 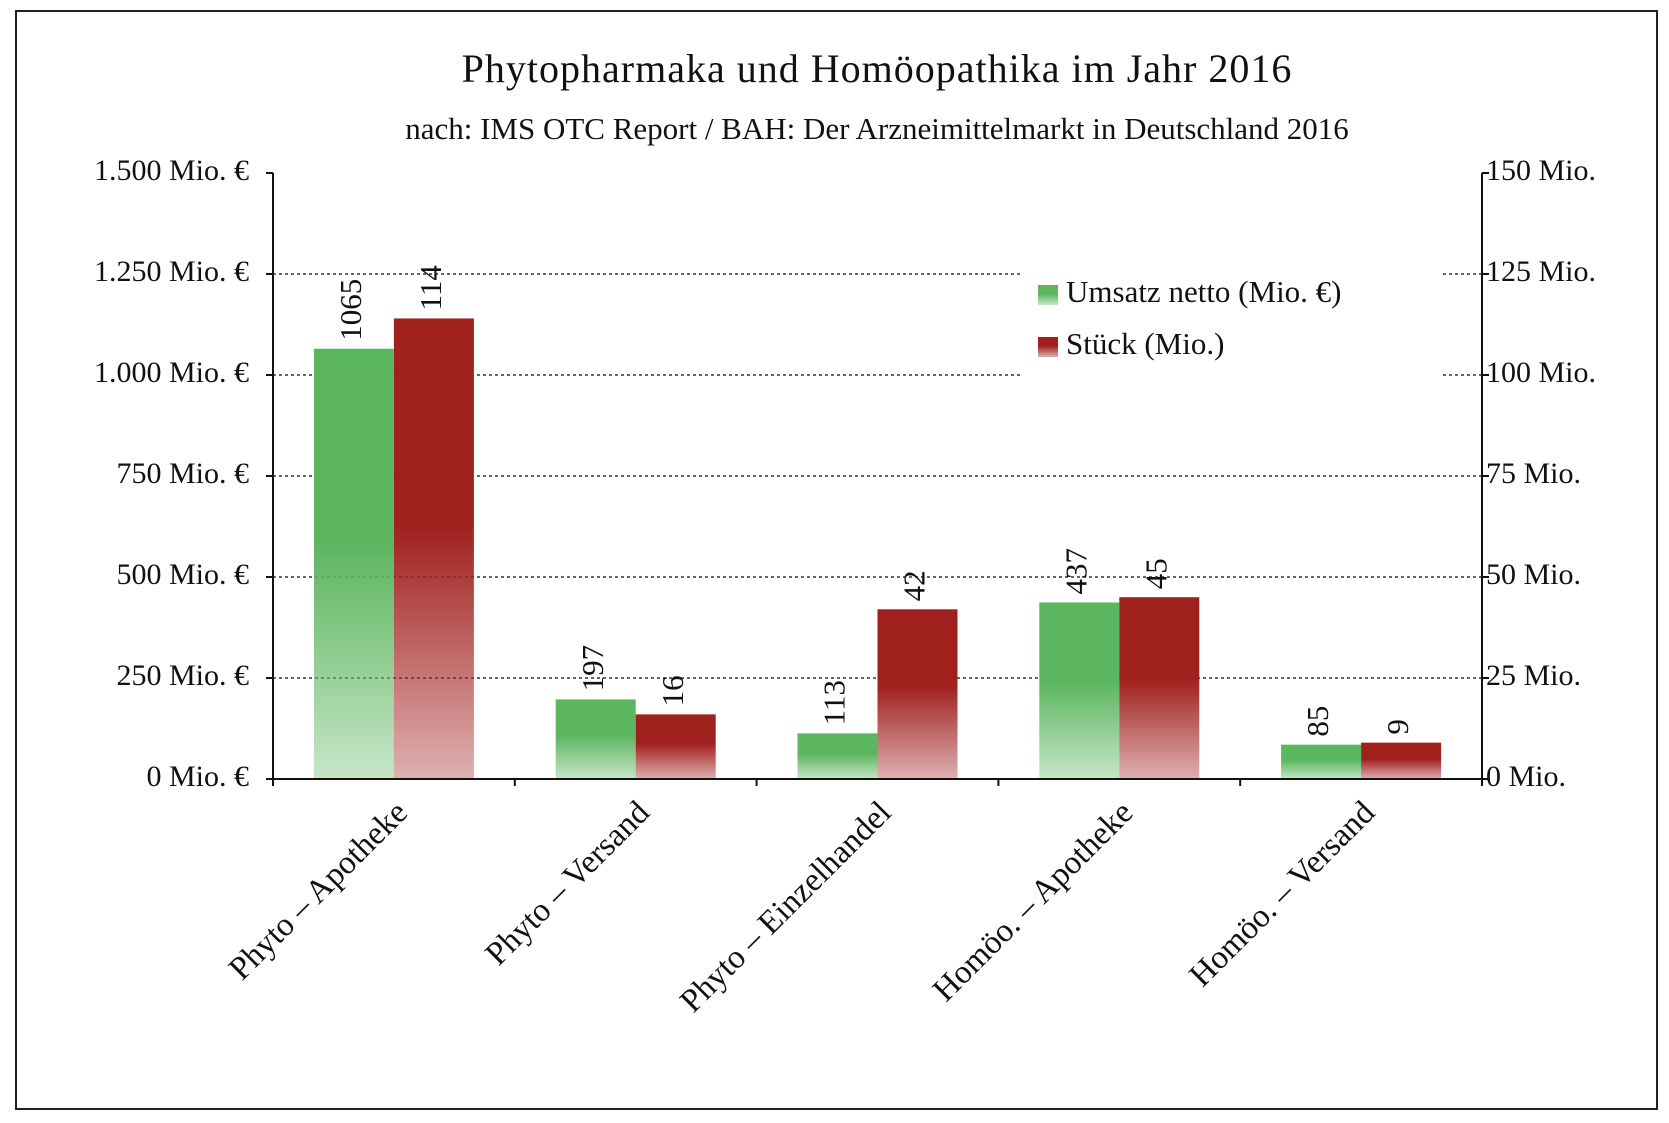 What do you see at coordinates (1533, 675) in the screenshot?
I see `y2-tick-label: 25 Mio.` at bounding box center [1533, 675].